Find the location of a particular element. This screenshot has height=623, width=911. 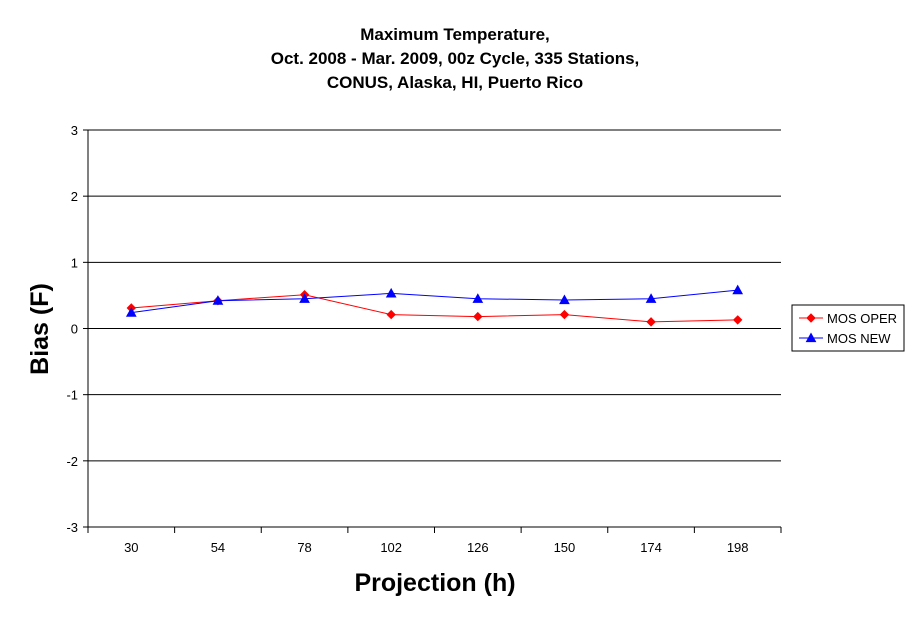

legend-label-mos-new: MOS NEW is located at coordinates (859, 338).